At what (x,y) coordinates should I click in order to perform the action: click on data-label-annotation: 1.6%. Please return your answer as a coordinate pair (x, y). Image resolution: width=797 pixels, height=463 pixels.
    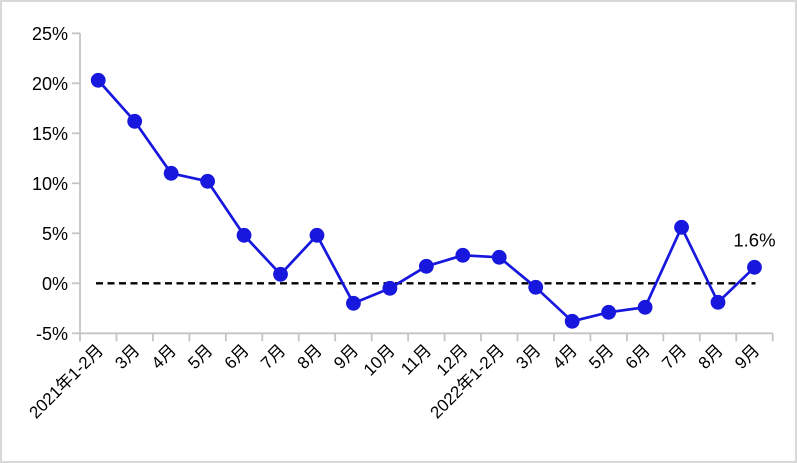
    Looking at the image, I should click on (754, 239).